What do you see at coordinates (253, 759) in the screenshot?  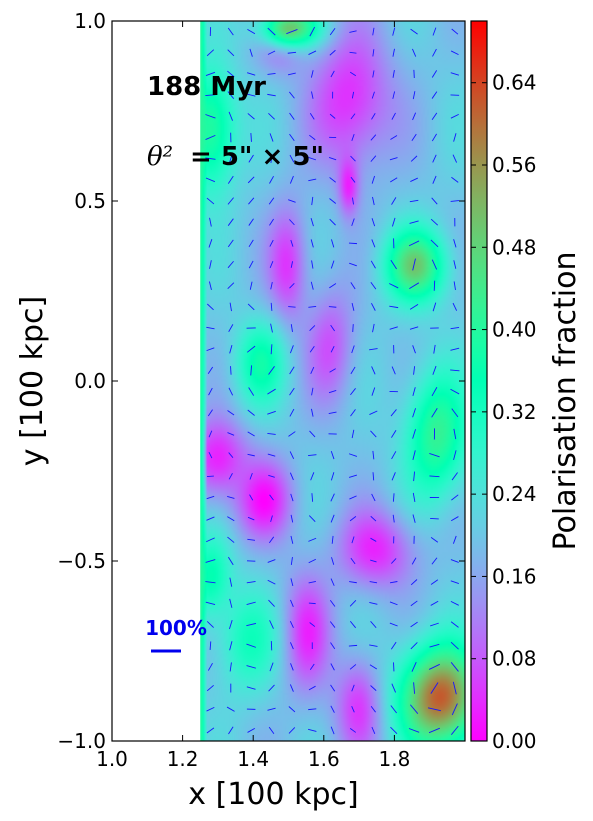 I see `x-tick-label: 1.4` at bounding box center [253, 759].